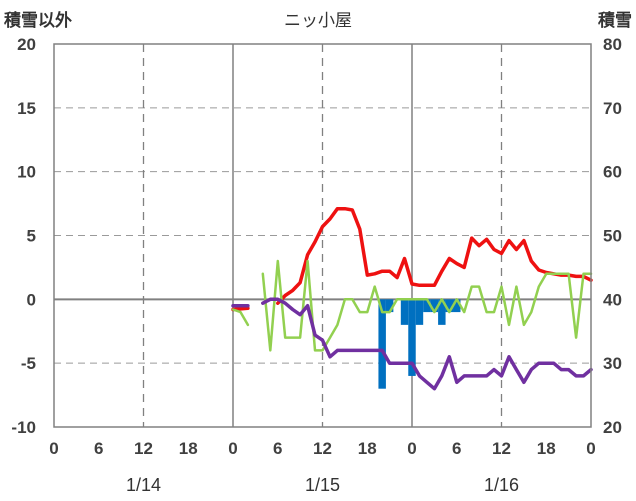 The width and height of the screenshot is (636, 501). I want to click on date-label: 1/16, so click(501, 485).